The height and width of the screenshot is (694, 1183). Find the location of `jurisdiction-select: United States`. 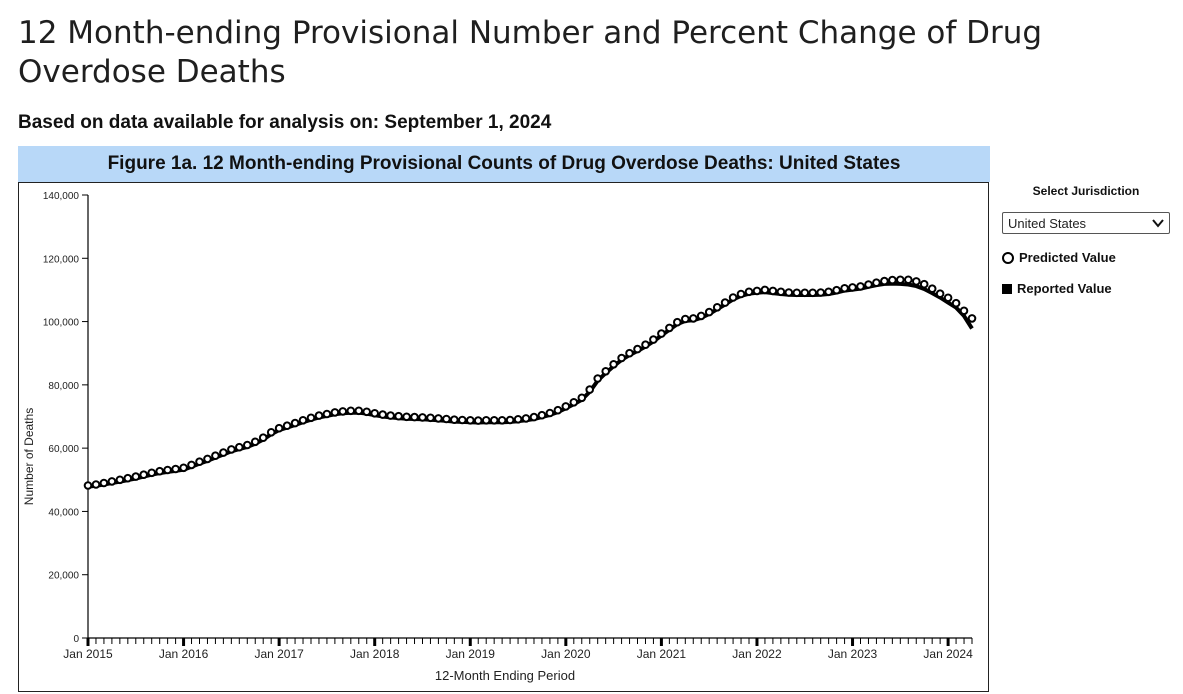

jurisdiction-select: United States is located at coordinates (1086, 223).